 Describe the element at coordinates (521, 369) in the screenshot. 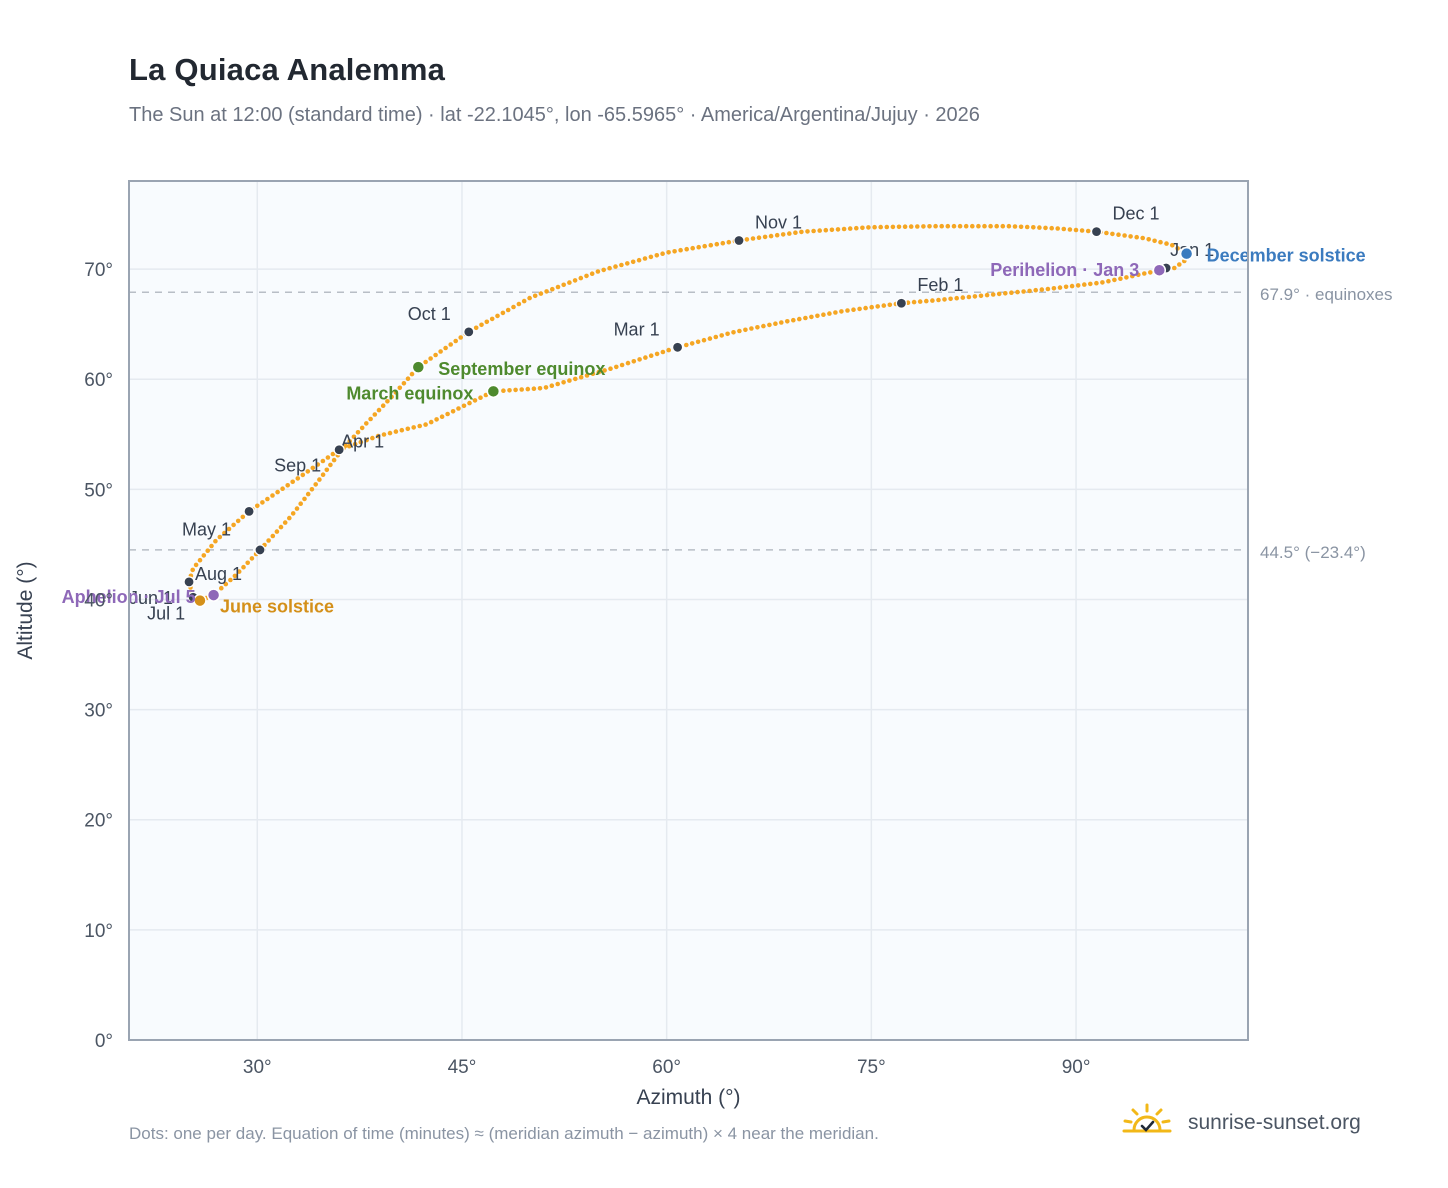

I see `event-label: September equinox` at that location.